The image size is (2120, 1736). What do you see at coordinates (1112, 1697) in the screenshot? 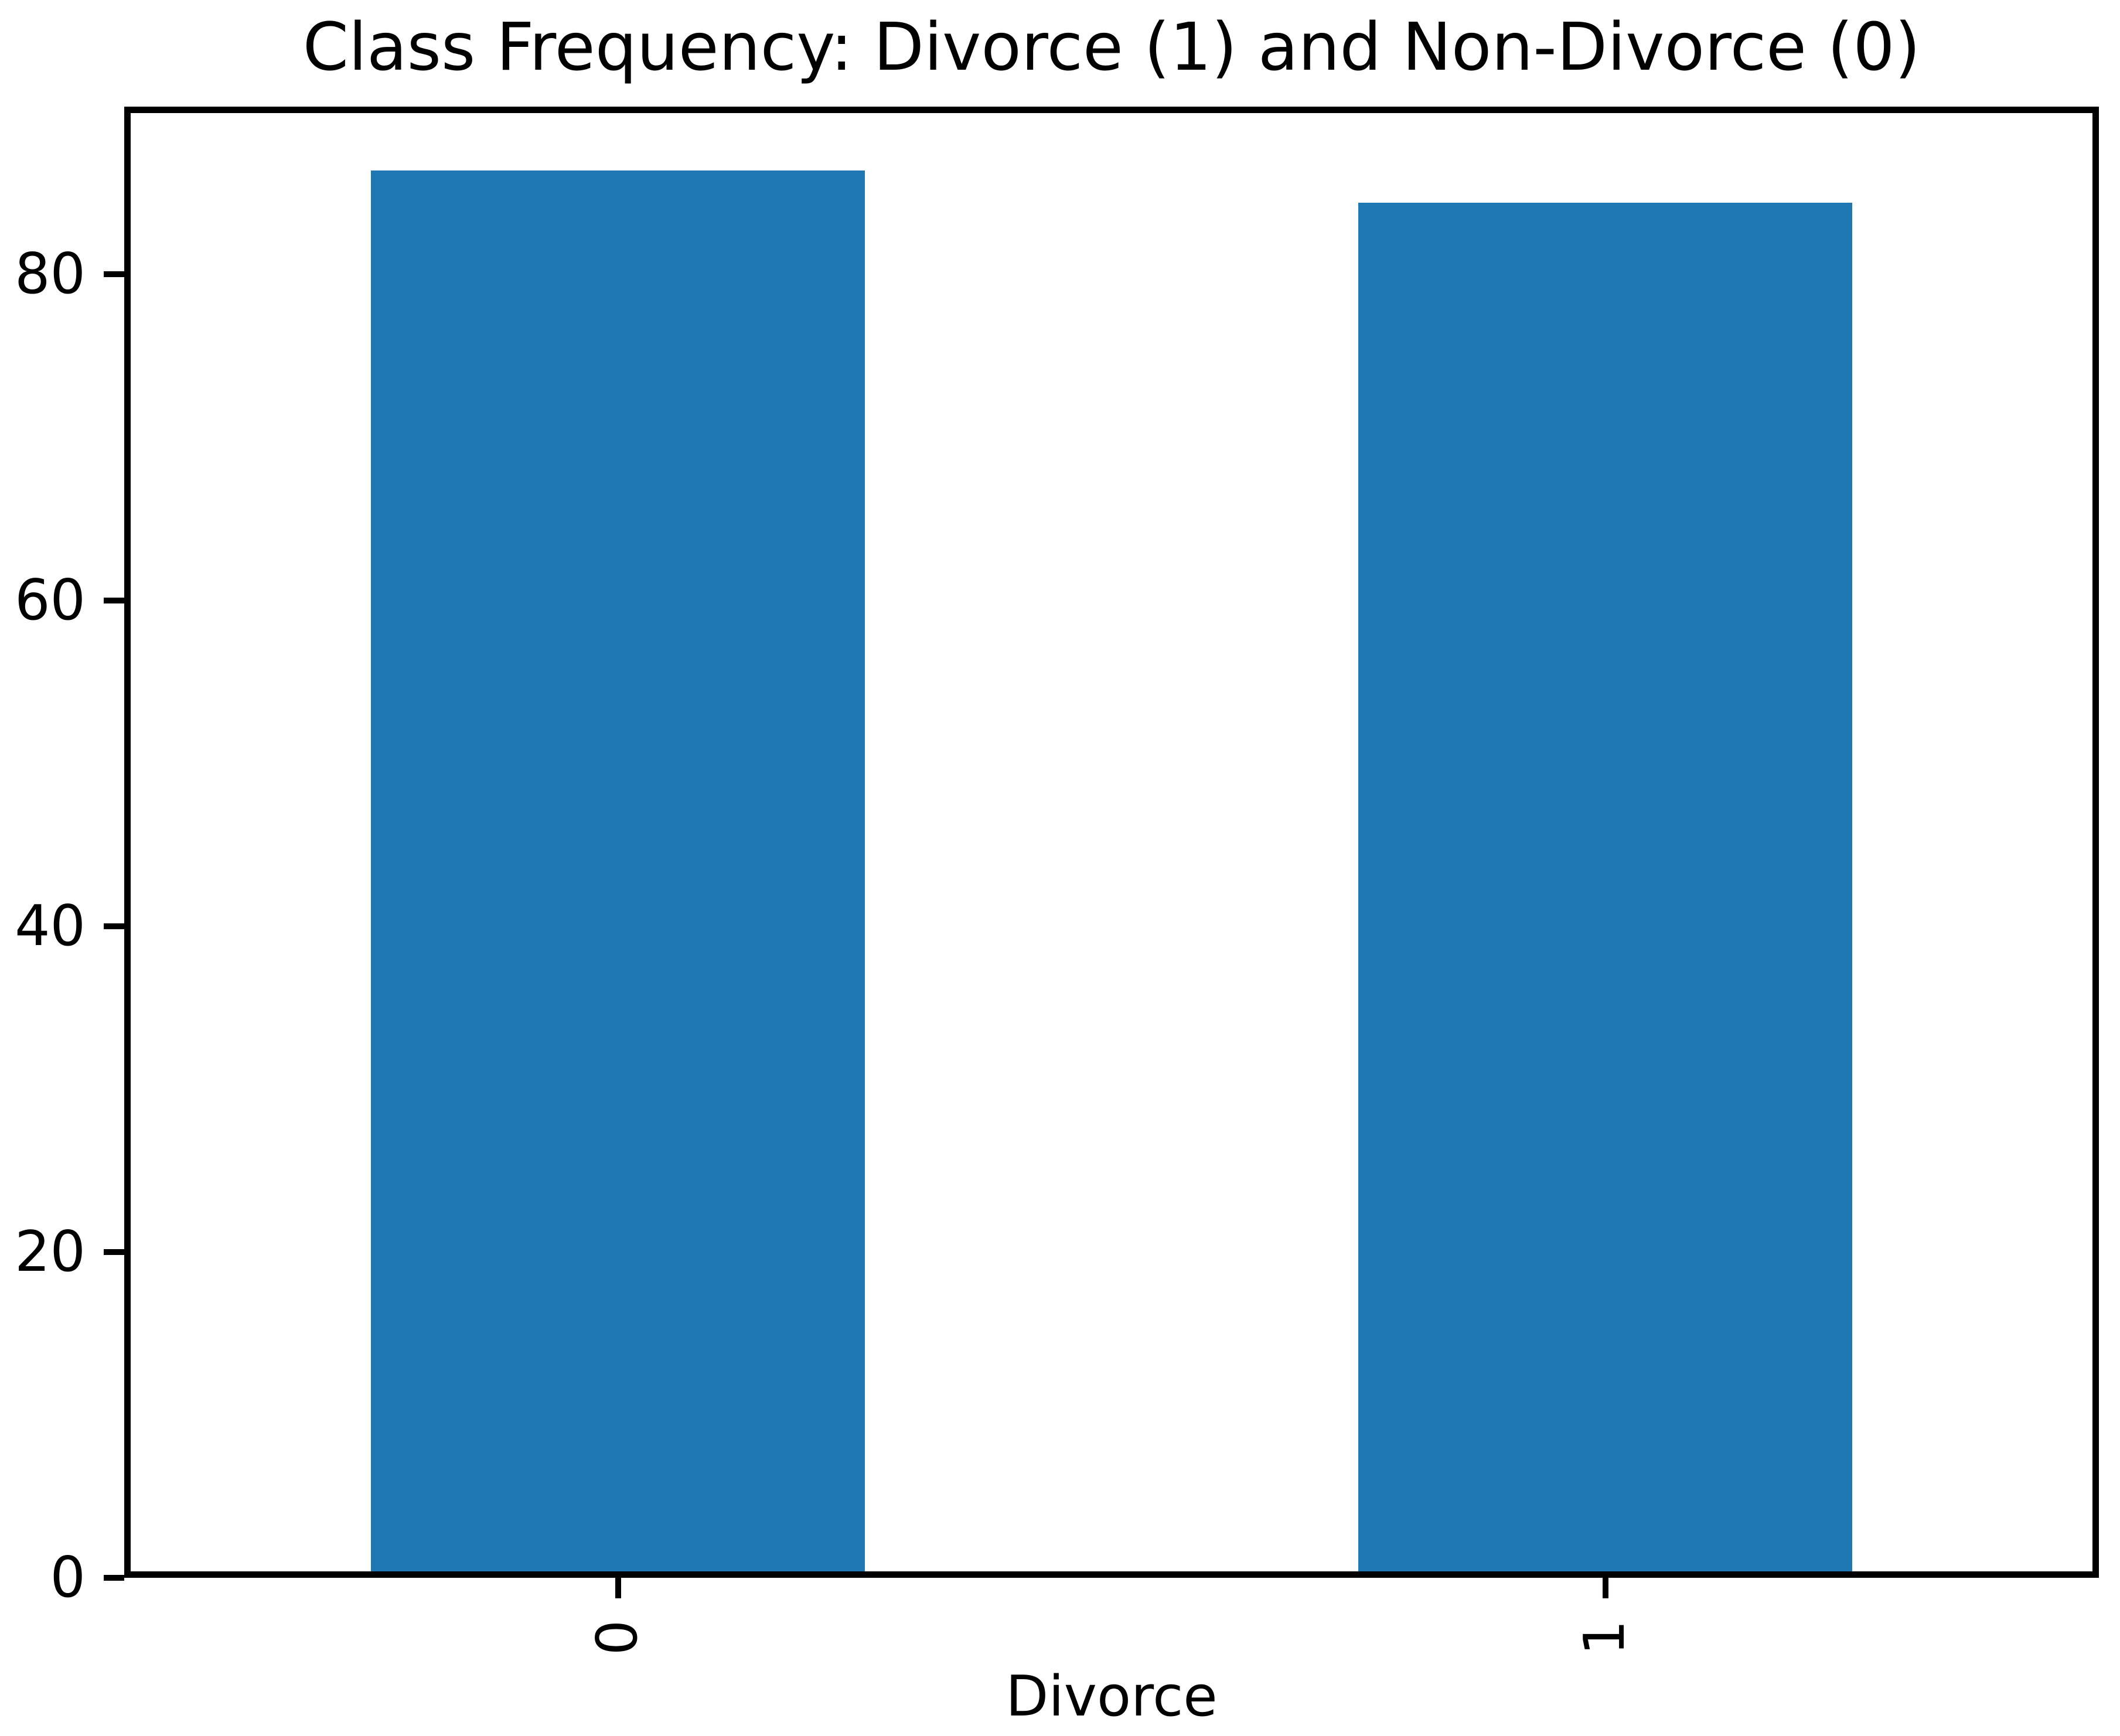
I see `x-axis-label: Divorce` at bounding box center [1112, 1697].